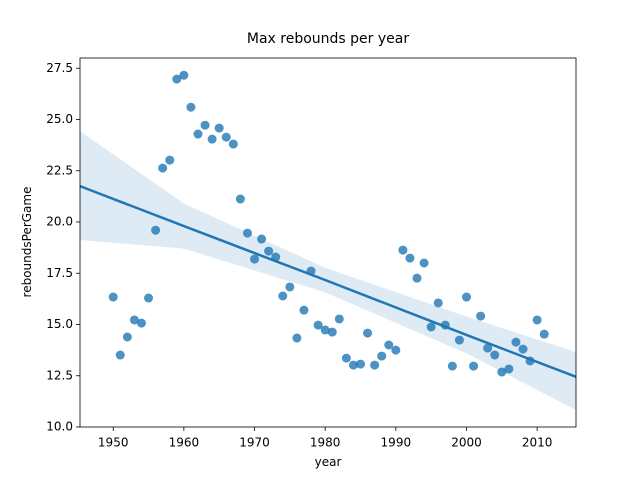 Image resolution: width=640 pixels, height=480 pixels. Describe the element at coordinates (59, 68) in the screenshot. I see `y-tick-label: 27.5` at that location.